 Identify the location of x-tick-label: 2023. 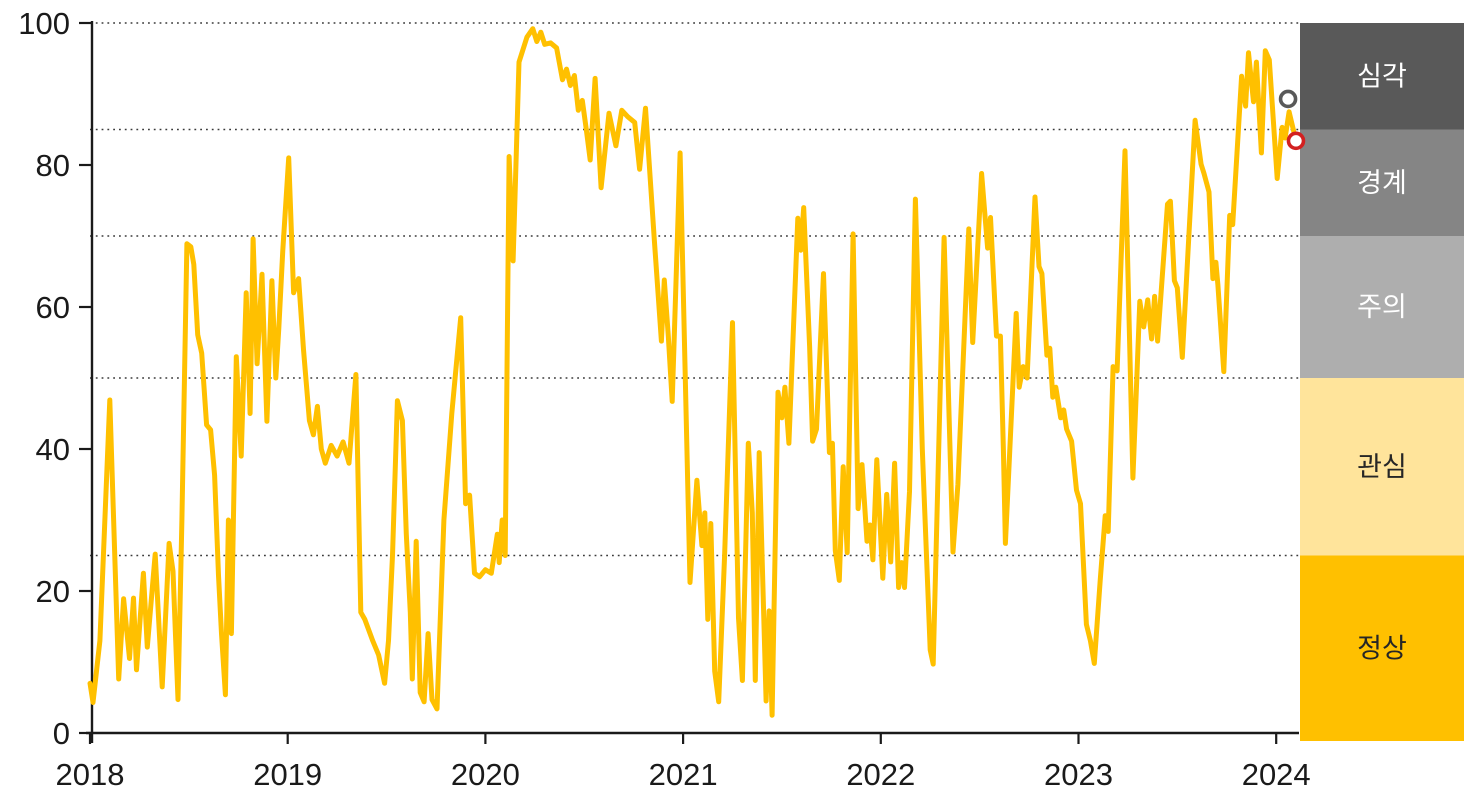
(1078, 774).